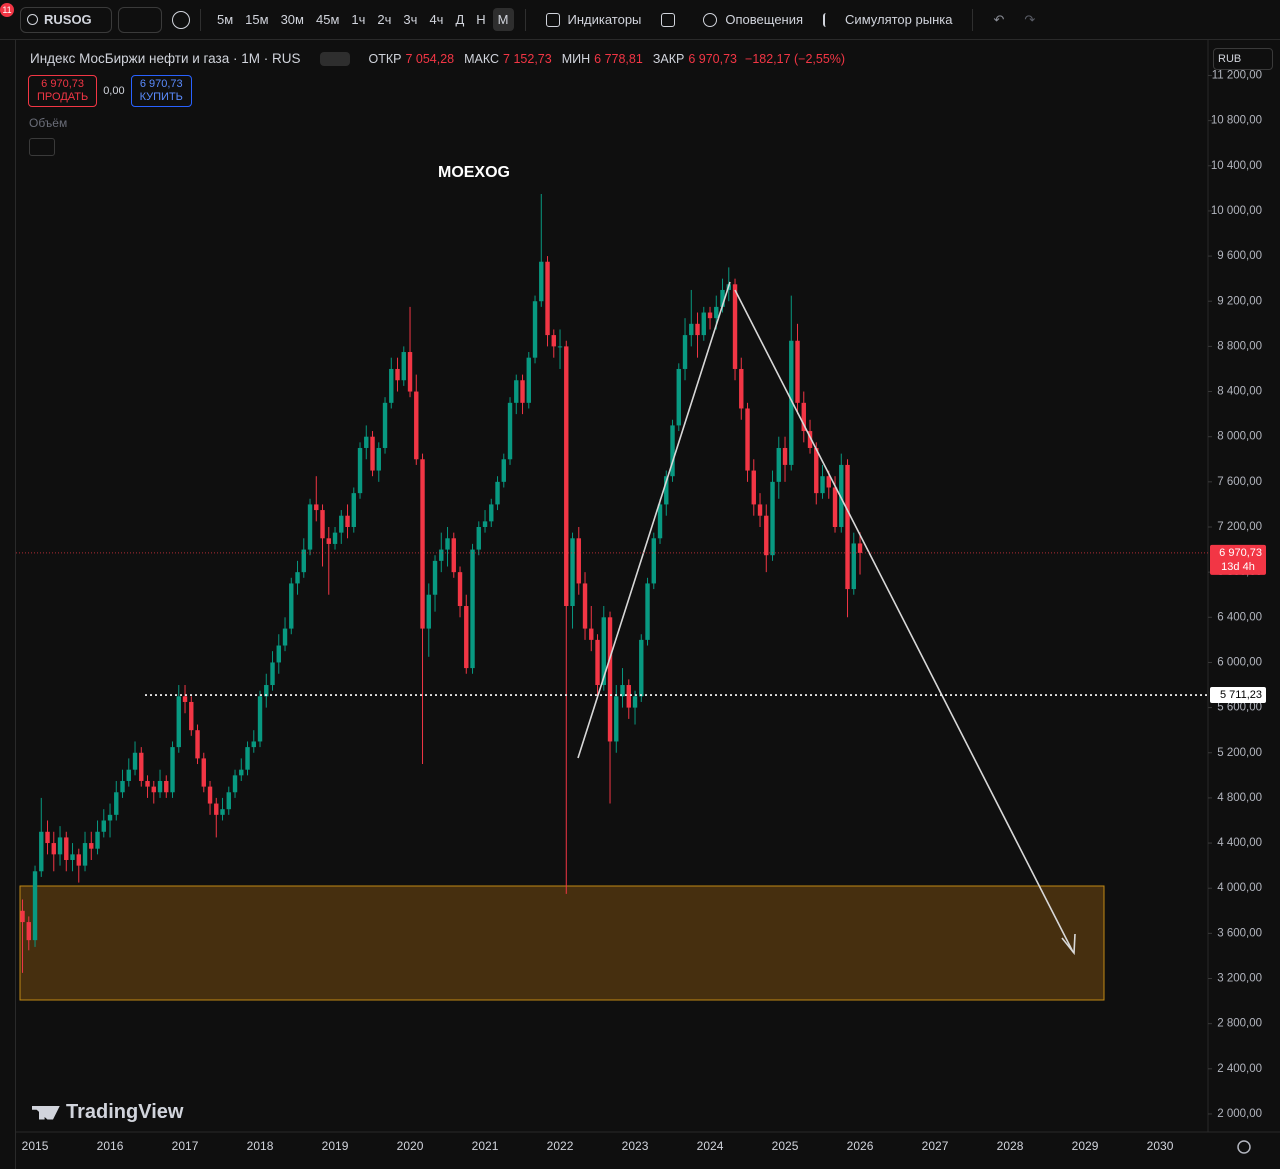 This screenshot has width=1280, height=1169. What do you see at coordinates (225, 19) in the screenshot?
I see `interval-button: 5м` at bounding box center [225, 19].